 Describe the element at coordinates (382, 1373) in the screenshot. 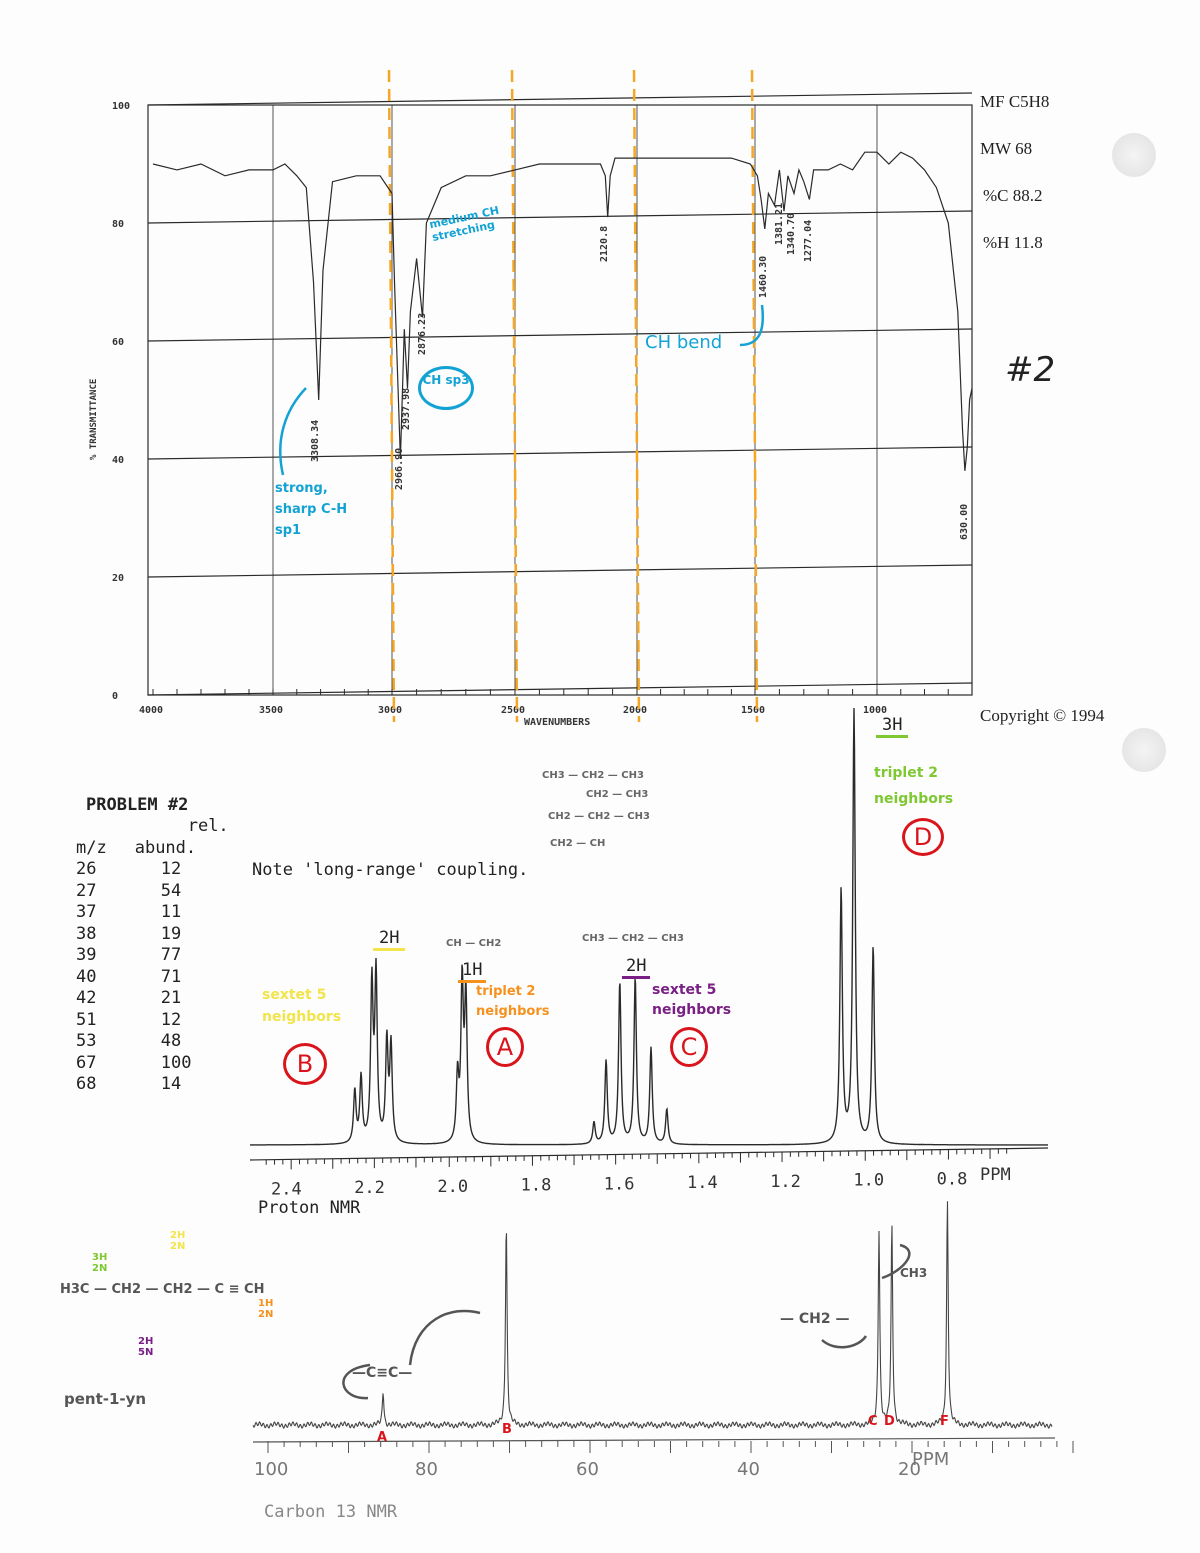

I see `c13-alkyne-label: —C≡C—` at that location.